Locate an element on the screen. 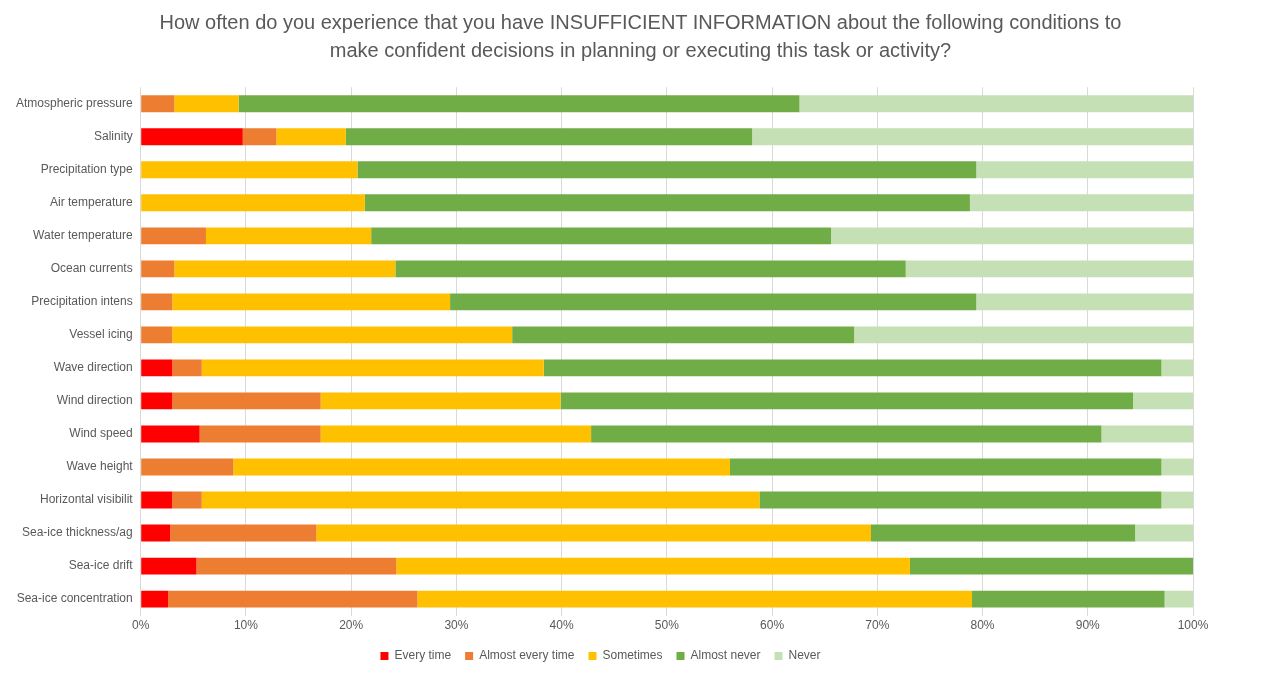 The image size is (1281, 697). y-tick-label: Wind speed is located at coordinates (101, 433).